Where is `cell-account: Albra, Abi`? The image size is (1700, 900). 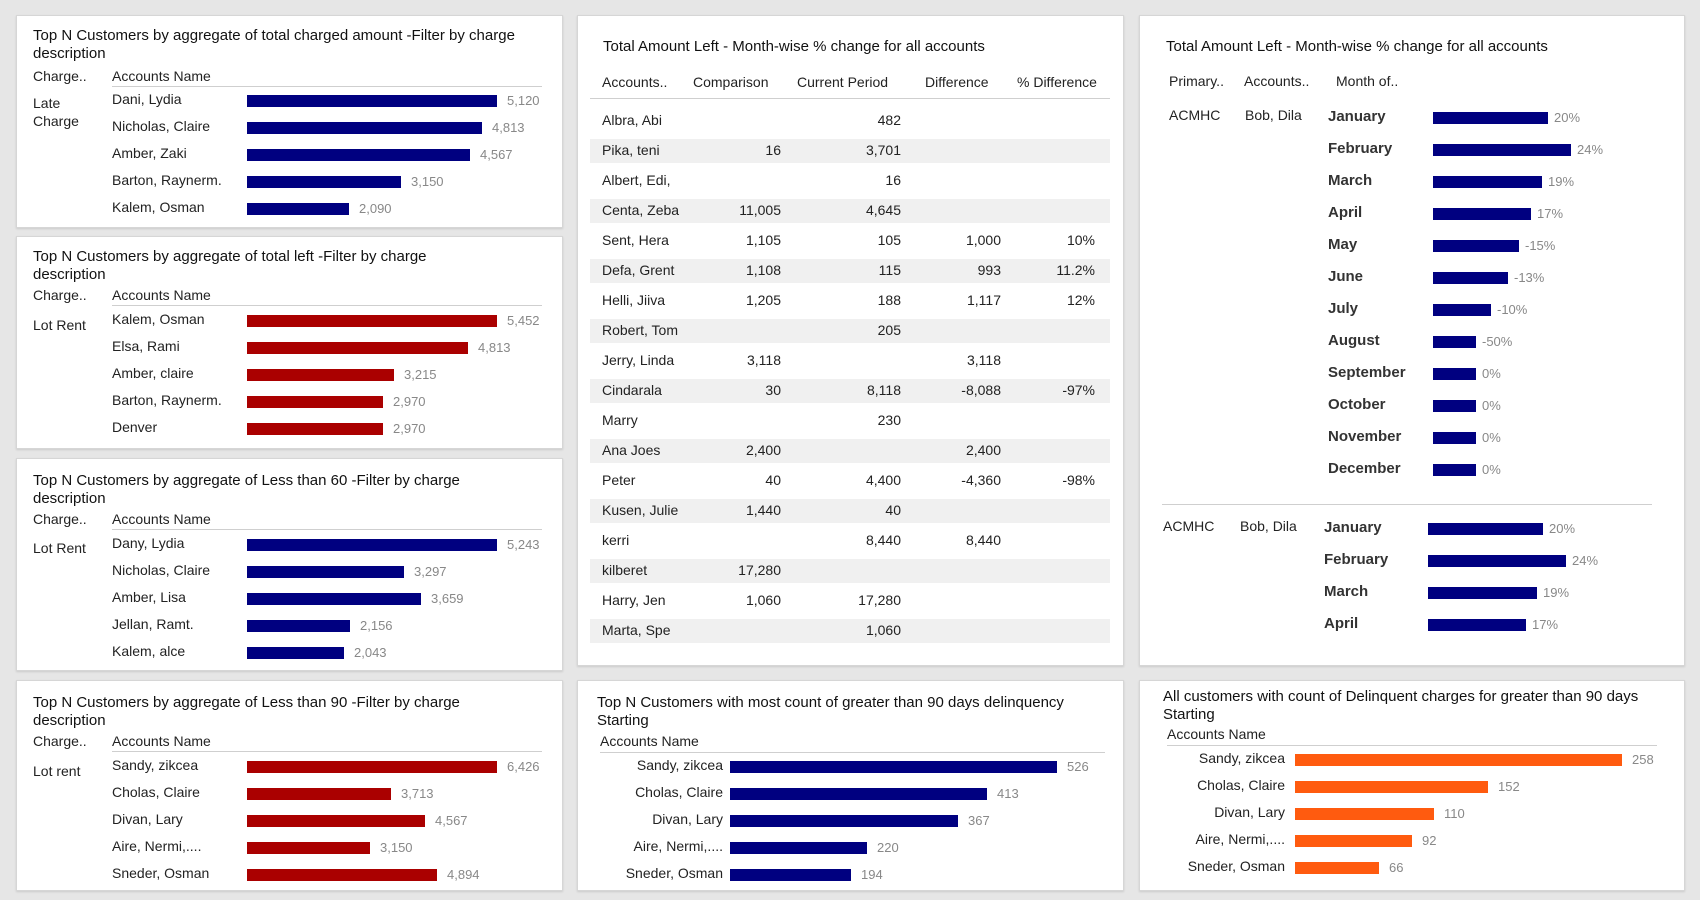 cell-account: Albra, Abi is located at coordinates (632, 120).